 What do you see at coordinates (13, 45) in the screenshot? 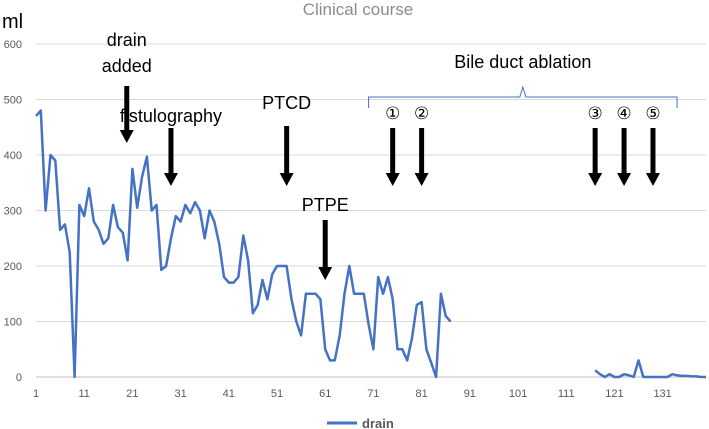
I see `y-tick-600: 600` at bounding box center [13, 45].